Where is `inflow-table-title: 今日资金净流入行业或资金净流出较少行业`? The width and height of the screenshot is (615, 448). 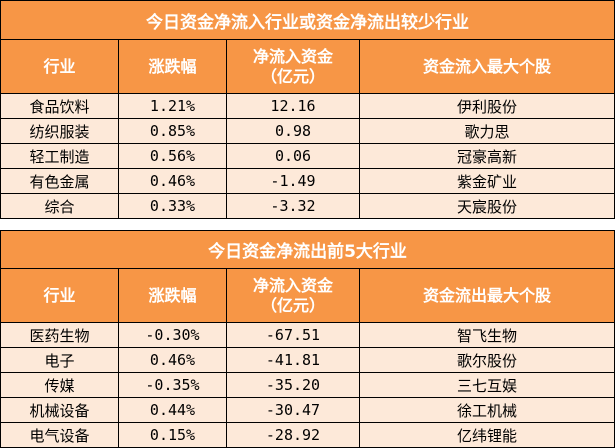 inflow-table-title: 今日资金净流入行业或资金净流出较少行业 is located at coordinates (307, 20).